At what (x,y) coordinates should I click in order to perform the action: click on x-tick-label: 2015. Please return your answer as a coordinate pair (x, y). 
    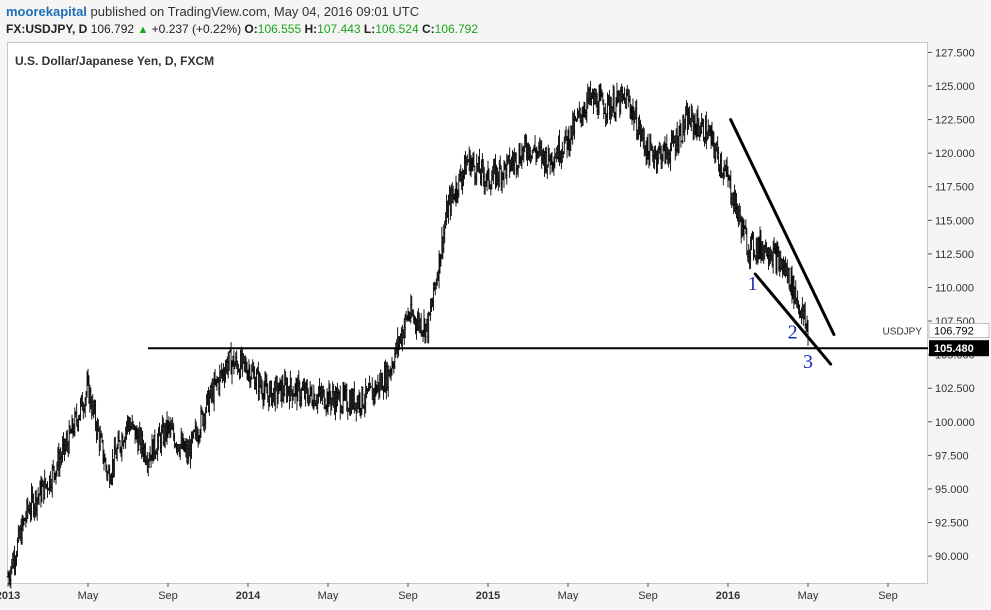
    Looking at the image, I should click on (488, 596).